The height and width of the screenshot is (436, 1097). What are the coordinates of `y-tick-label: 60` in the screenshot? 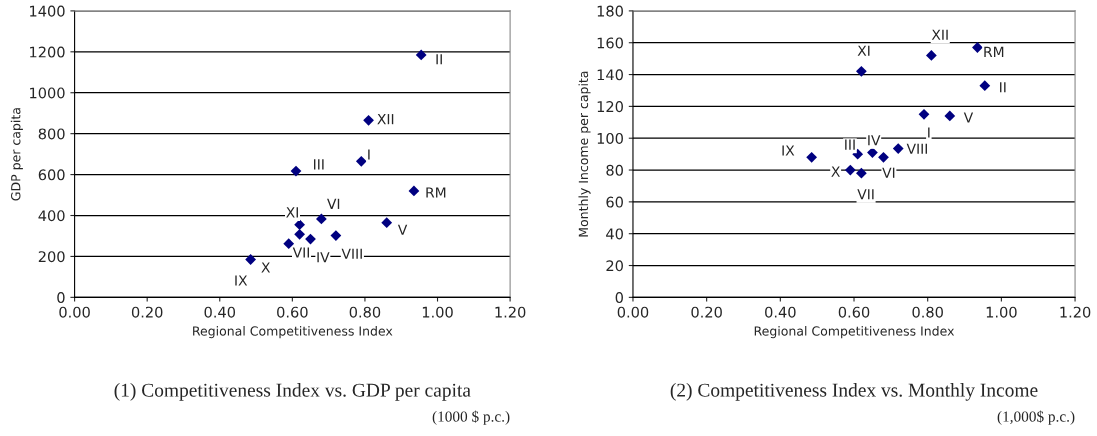 It's located at (614, 202).